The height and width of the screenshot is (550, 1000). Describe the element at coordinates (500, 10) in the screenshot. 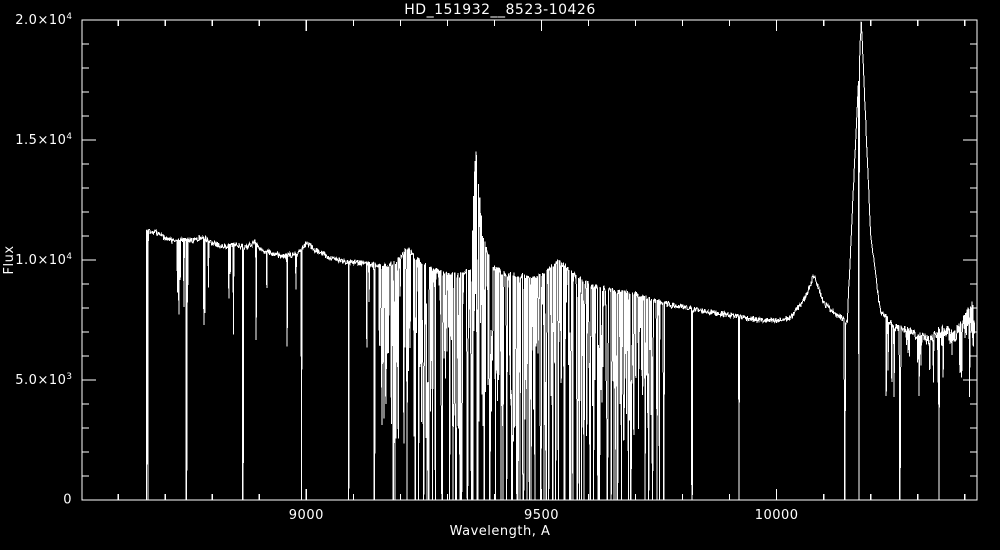

I see `page-title: HD_151932__8523-10426` at that location.